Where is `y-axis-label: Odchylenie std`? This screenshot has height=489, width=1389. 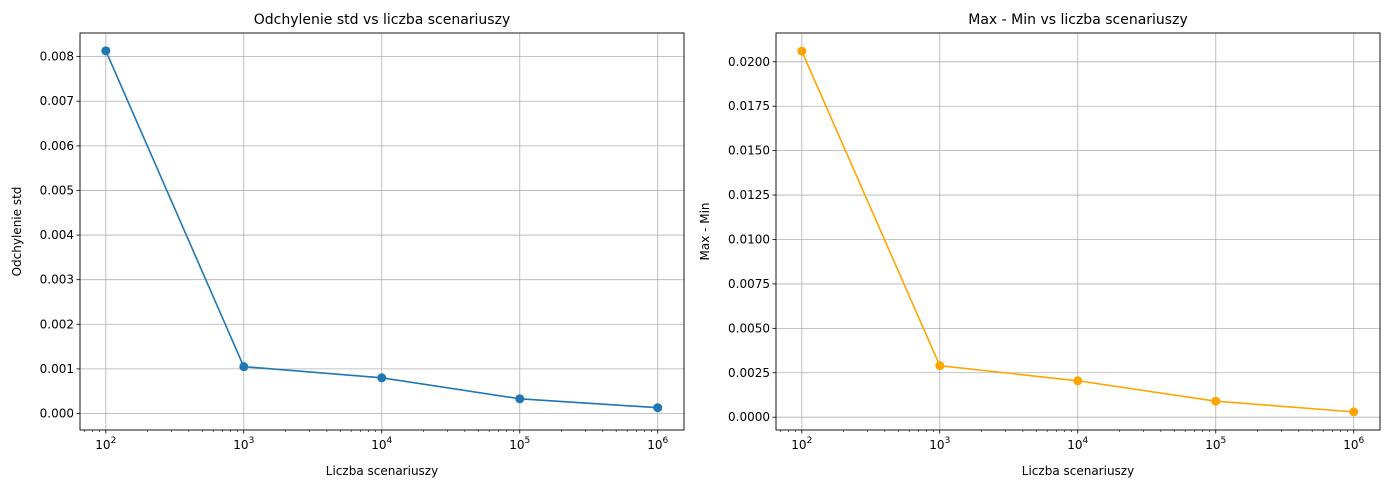
y-axis-label: Odchylenie std is located at coordinates (17, 232).